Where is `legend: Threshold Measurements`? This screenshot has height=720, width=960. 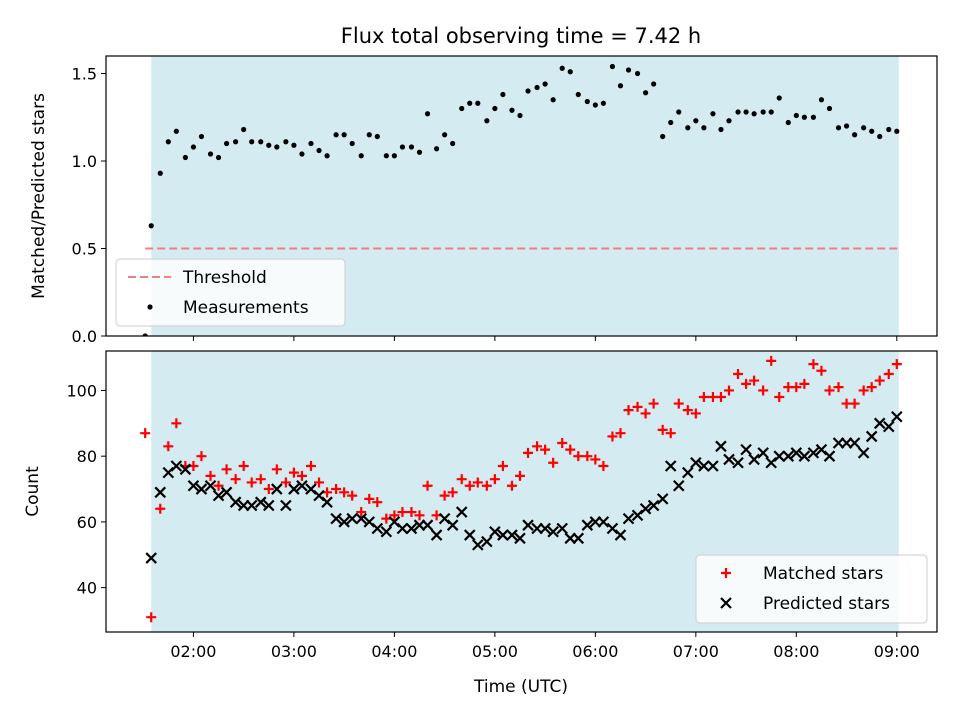
legend: Threshold Measurements is located at coordinates (230, 292).